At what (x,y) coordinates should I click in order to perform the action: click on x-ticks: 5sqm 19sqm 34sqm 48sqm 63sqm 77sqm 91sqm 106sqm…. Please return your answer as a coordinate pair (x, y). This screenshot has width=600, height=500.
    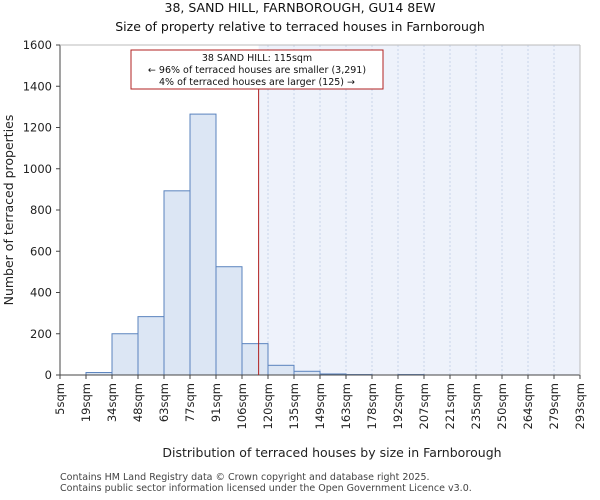
    Looking at the image, I should click on (320, 402).